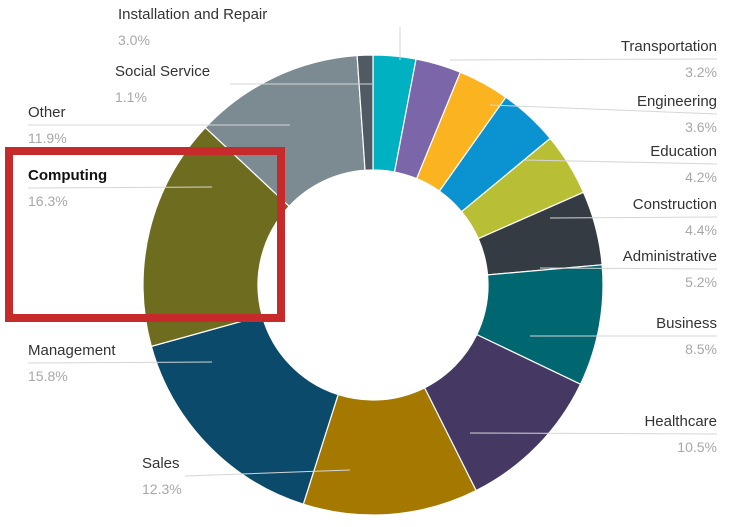 The image size is (730, 527). Describe the element at coordinates (48, 376) in the screenshot. I see `pct-management: 15.8%` at that location.